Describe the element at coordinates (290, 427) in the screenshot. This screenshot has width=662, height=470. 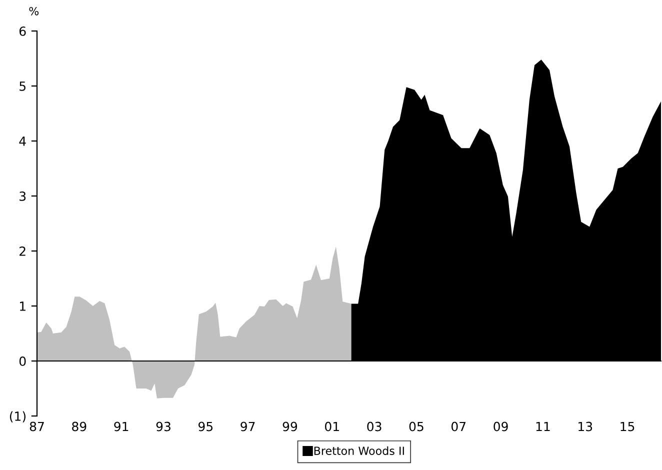
I see `x-tick-label: 99` at that location.